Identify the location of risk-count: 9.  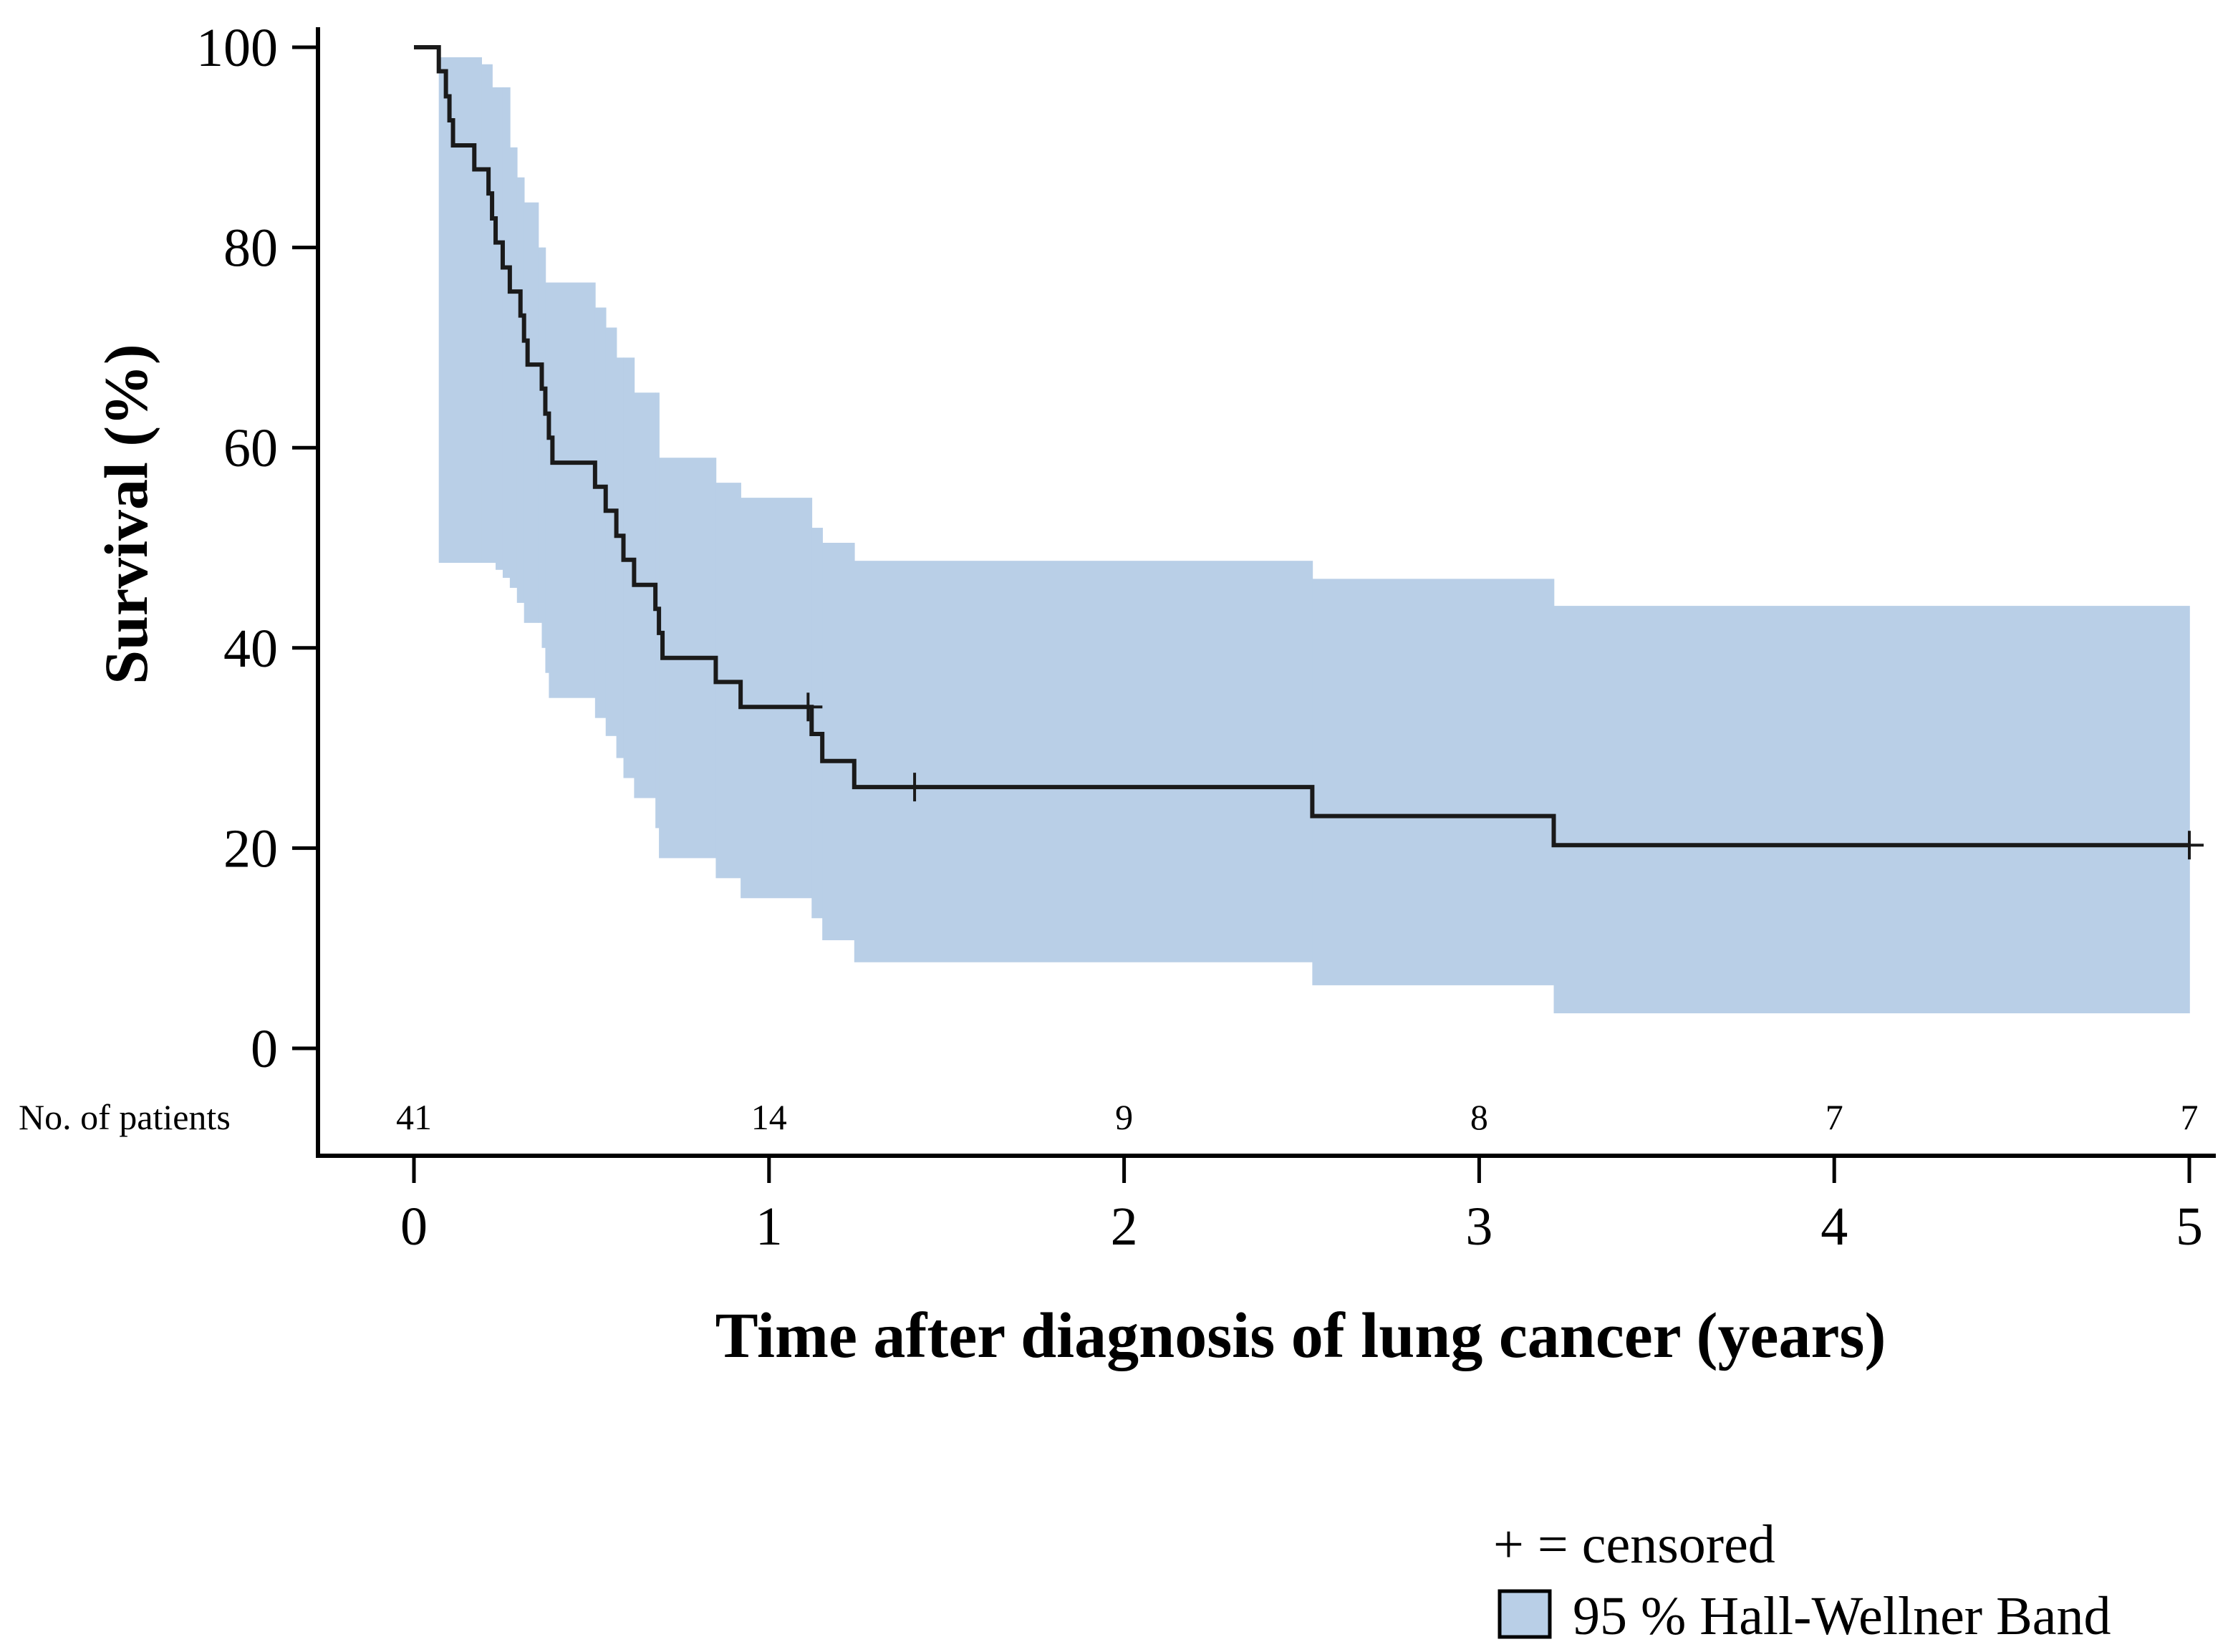
(1124, 1117).